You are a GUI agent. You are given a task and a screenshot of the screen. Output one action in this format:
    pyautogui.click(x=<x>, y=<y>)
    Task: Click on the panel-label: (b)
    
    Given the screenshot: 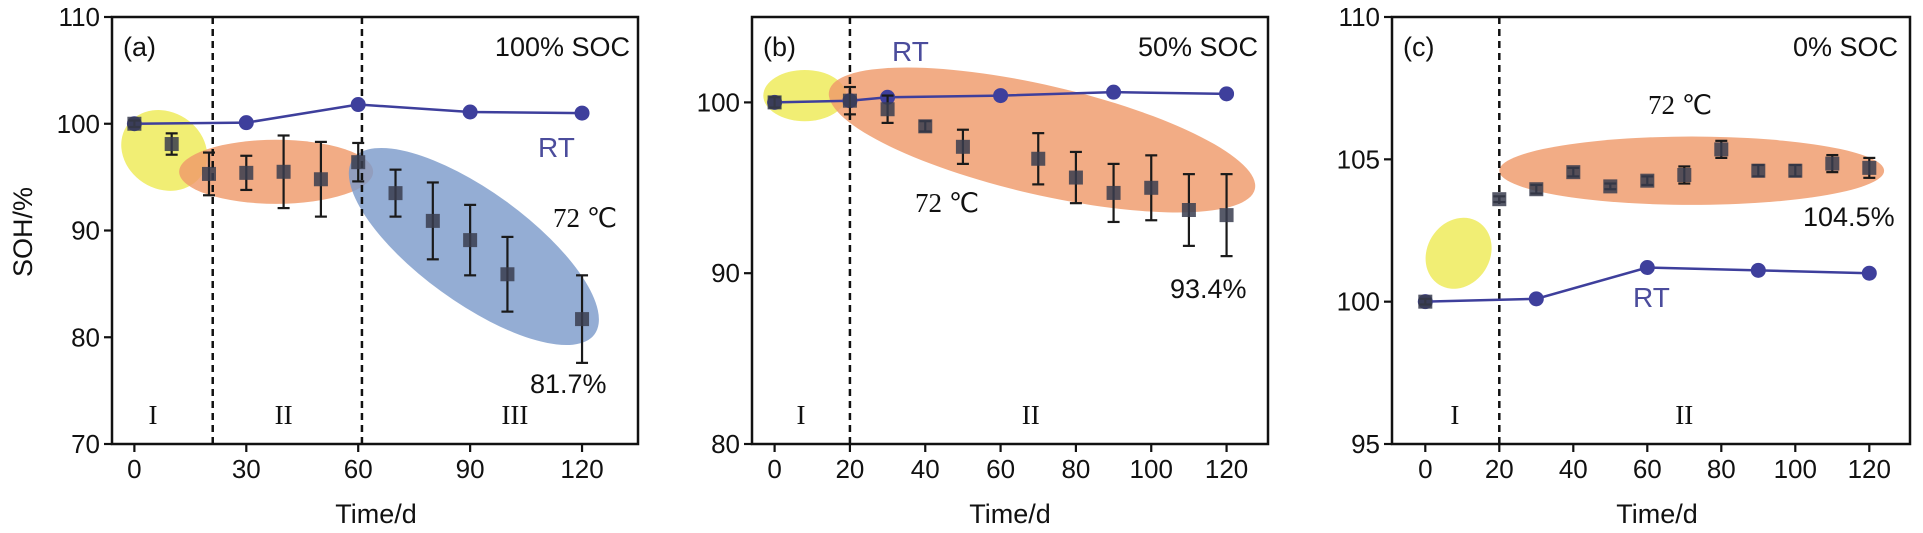 What is the action you would take?
    pyautogui.click(x=779, y=47)
    